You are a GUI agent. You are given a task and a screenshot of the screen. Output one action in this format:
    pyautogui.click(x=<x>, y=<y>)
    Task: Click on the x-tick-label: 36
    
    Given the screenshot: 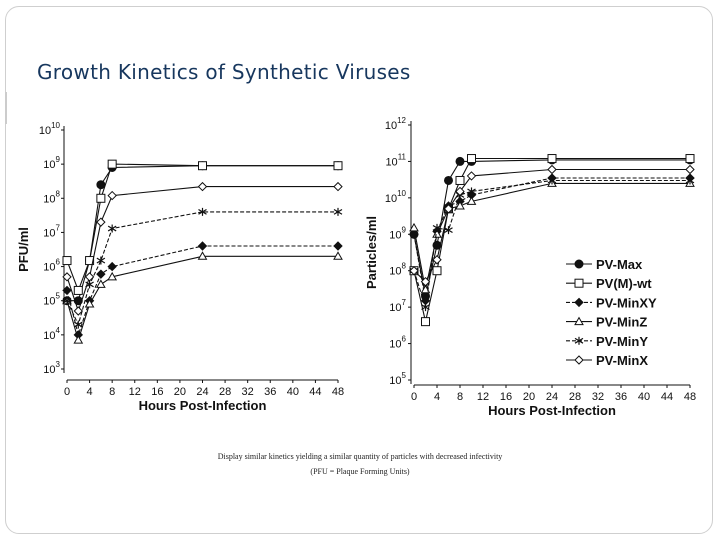 What is the action you would take?
    pyautogui.click(x=270, y=392)
    